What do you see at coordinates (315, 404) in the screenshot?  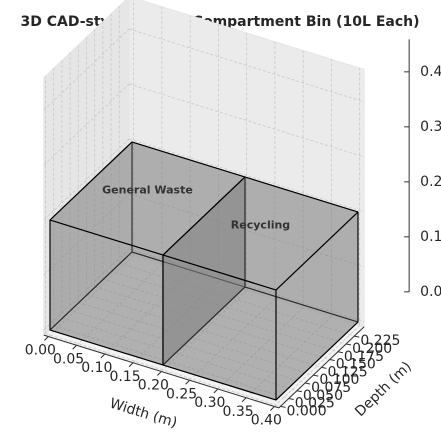 I see `y-tick-label: 0.025` at bounding box center [315, 404].